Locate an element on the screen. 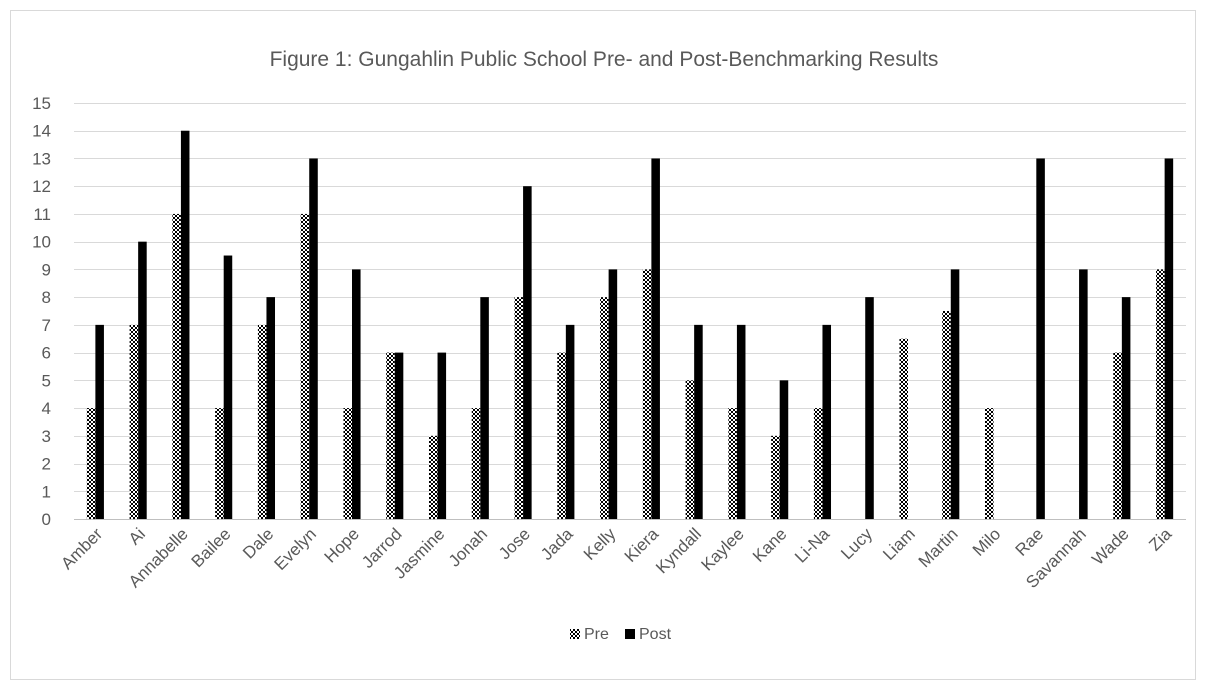 The image size is (1210, 691). y-tick-label: 8 is located at coordinates (46, 297).